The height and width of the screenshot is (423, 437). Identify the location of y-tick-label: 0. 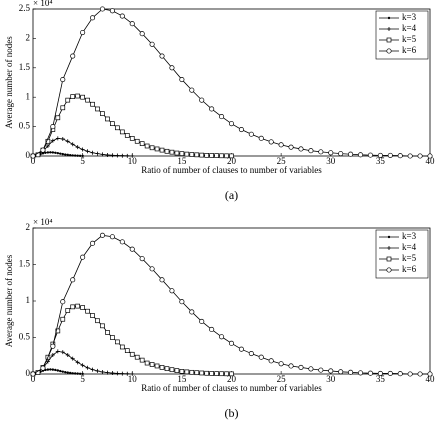
(28, 373).